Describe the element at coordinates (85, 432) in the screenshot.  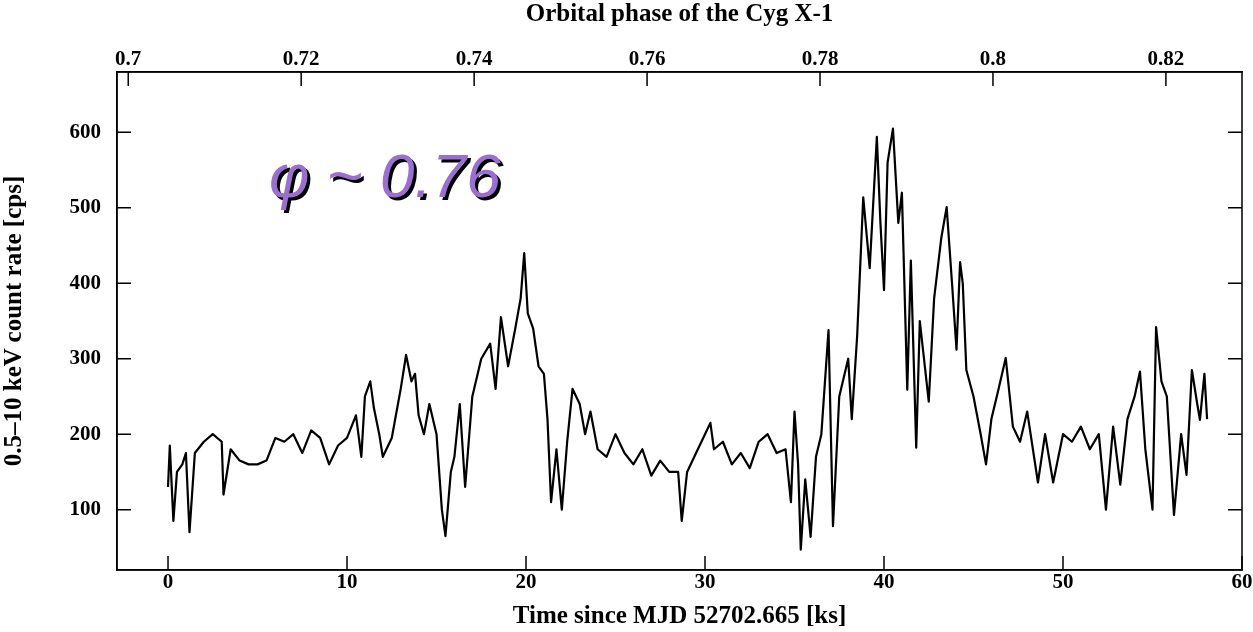
I see `y-tick-label: 200` at that location.